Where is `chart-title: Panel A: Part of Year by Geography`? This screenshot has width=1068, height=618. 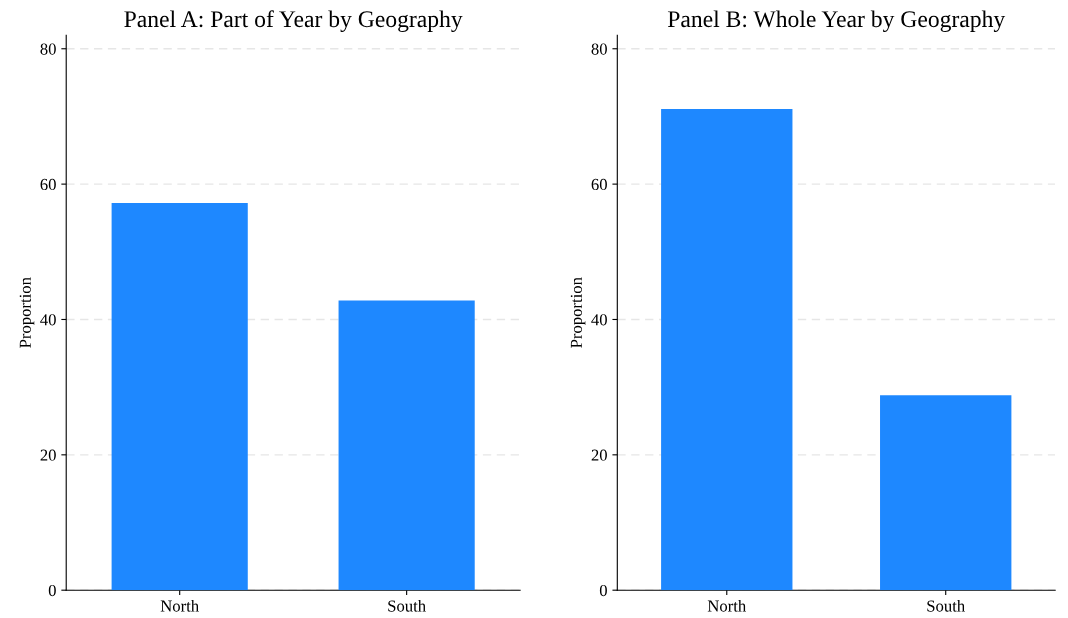
chart-title: Panel A: Part of Year by Geography is located at coordinates (293, 21).